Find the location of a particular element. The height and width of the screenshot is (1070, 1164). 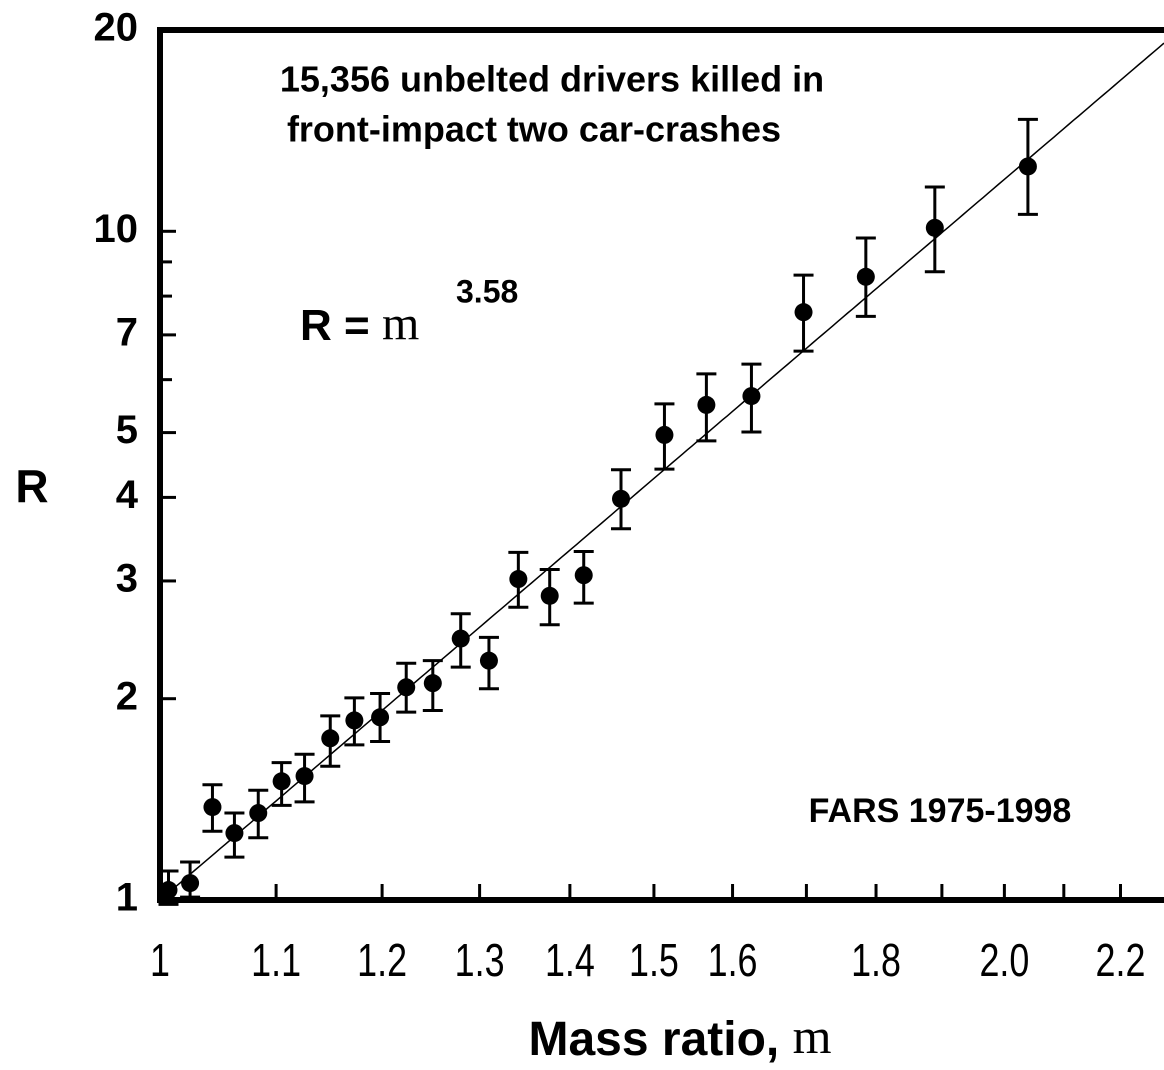

x-tick-label: 1.6 is located at coordinates (733, 960).